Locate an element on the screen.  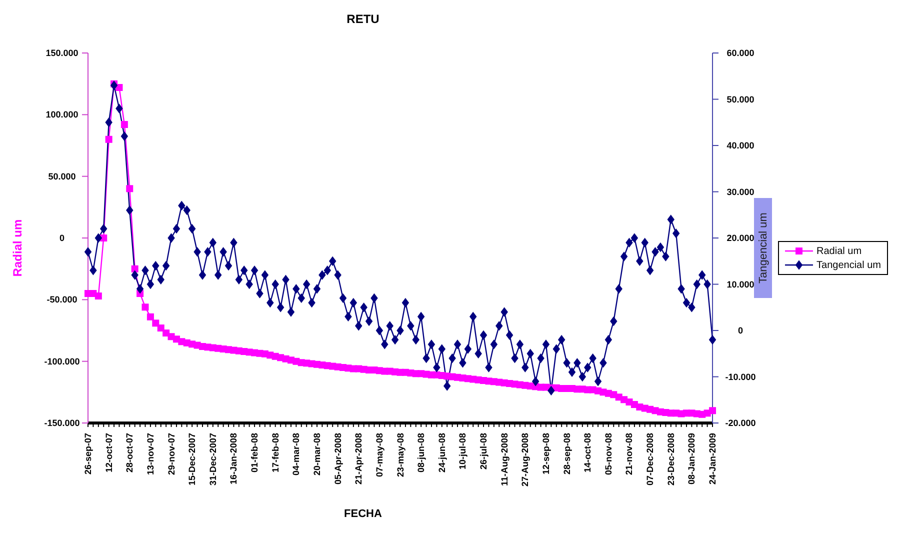
y-tick-label: 0 is located at coordinates (62, 238).